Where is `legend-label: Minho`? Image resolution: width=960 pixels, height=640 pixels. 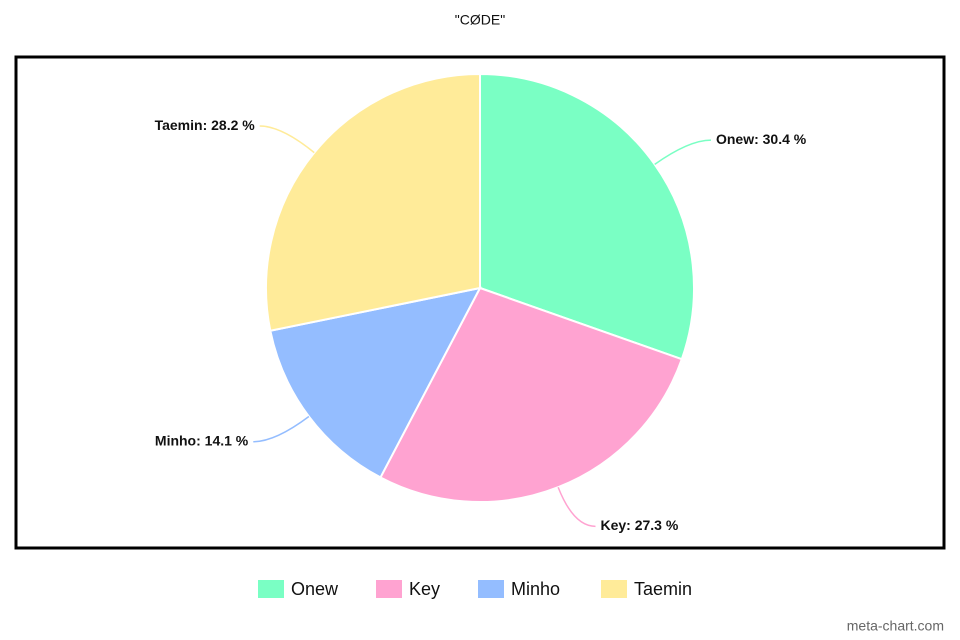
legend-label: Minho is located at coordinates (535, 589).